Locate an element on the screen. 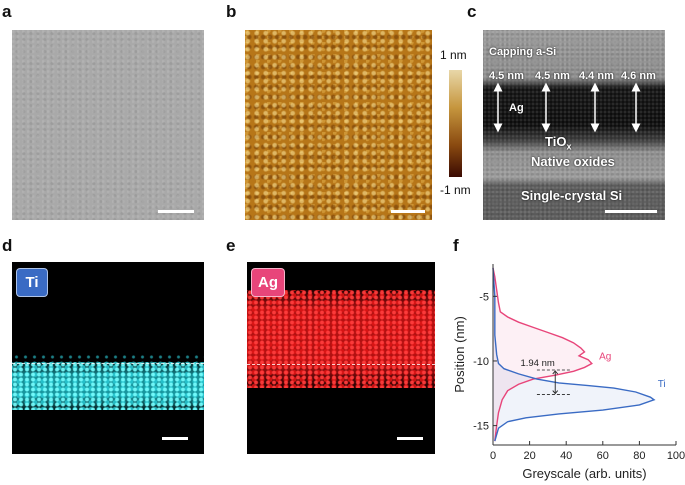 The height and width of the screenshot is (485, 685). ti-signal-fringe is located at coordinates (108, 359).